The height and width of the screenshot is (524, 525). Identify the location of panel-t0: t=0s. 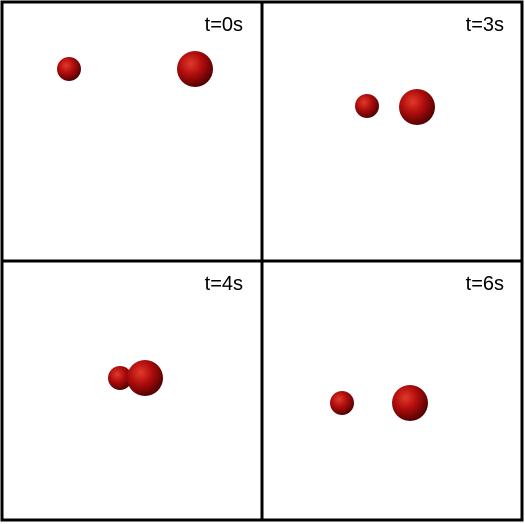
(150, 50).